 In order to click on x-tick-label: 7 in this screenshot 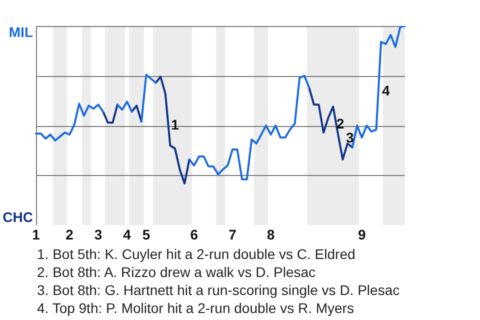, I will do `click(232, 234)`.